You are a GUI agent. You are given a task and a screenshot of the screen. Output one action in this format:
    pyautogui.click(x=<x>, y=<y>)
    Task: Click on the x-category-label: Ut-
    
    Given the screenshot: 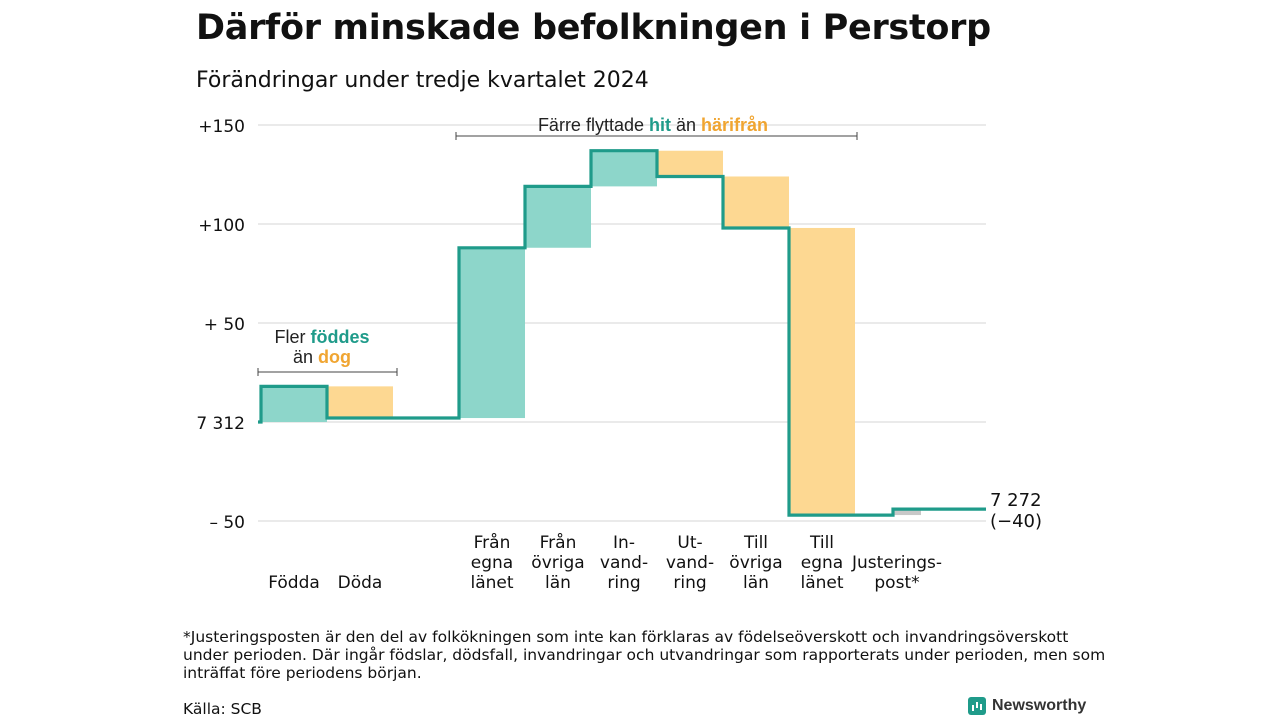 What is the action you would take?
    pyautogui.click(x=689, y=543)
    